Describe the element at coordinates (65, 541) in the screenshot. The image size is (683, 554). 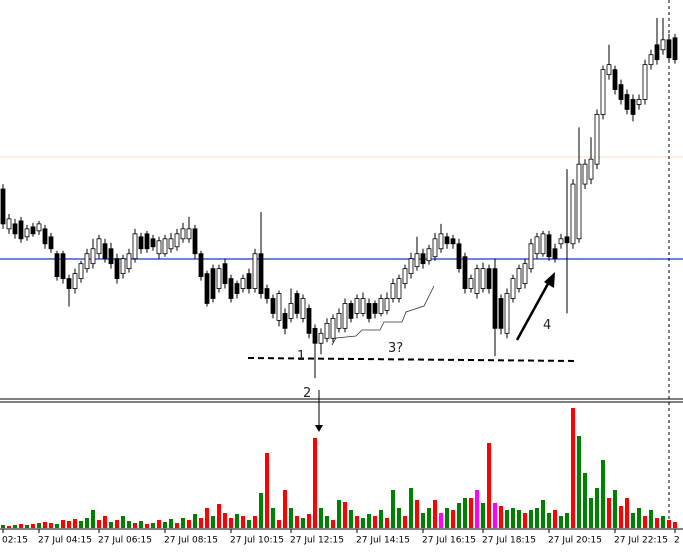
I see `x-tick-label: 27 Jul 04:15` at that location.